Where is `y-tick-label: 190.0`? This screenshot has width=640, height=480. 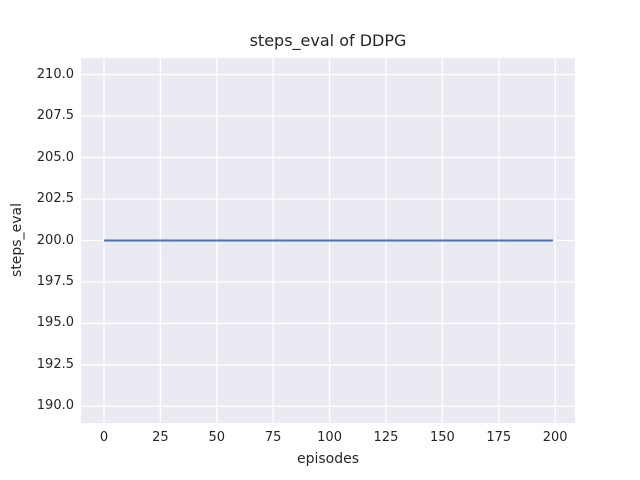
y-tick-label: 190.0 is located at coordinates (55, 406).